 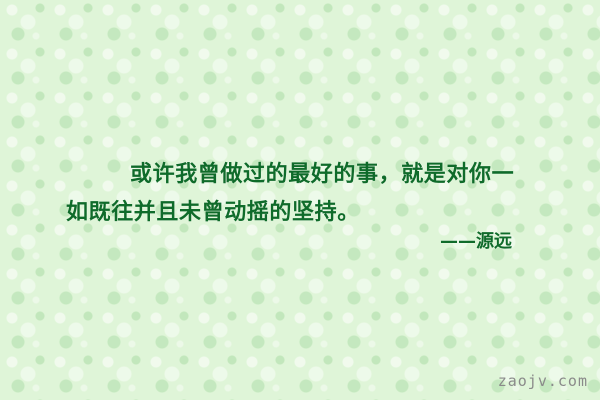 I want to click on site-watermark: zaojv.com, so click(x=542, y=381).